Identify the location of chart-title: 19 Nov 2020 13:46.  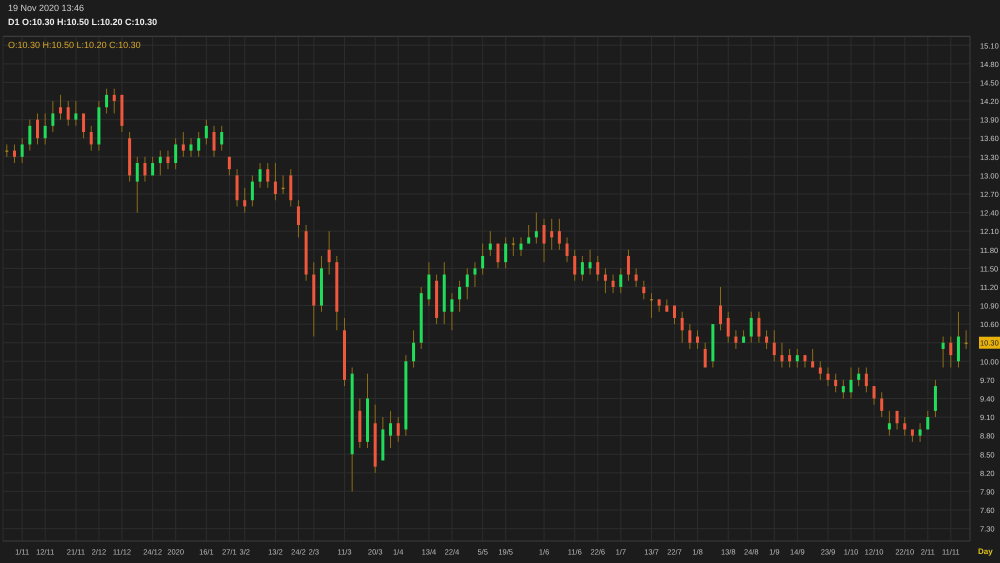
(46, 8).